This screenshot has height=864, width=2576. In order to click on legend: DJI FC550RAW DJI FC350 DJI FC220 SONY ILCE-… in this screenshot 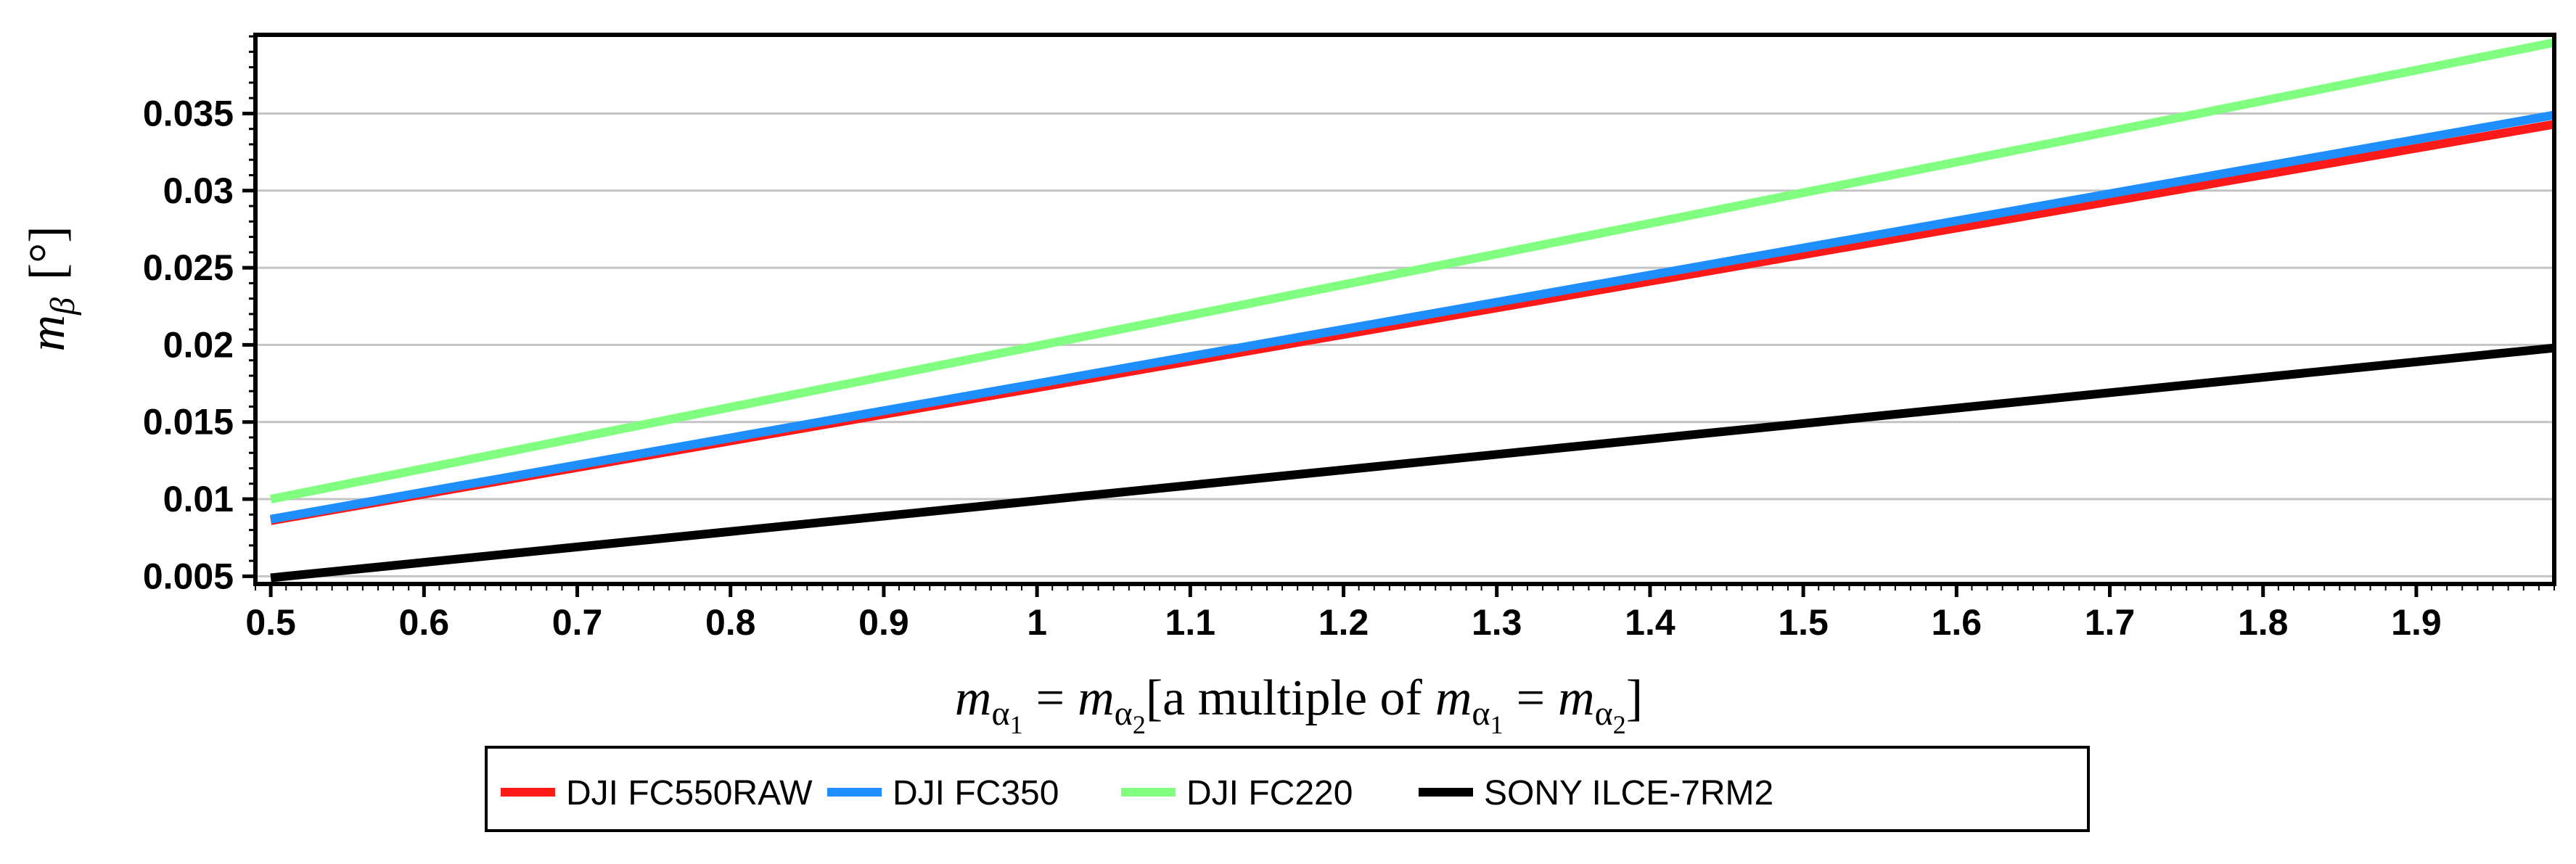, I will do `click(1287, 789)`.